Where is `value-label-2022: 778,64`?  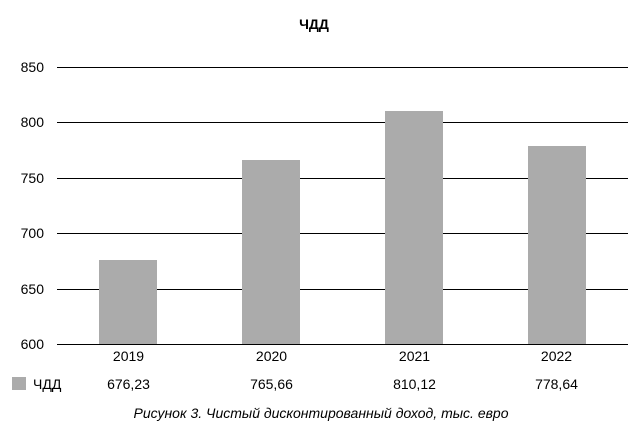
value-label-2022: 778,64 is located at coordinates (556, 384).